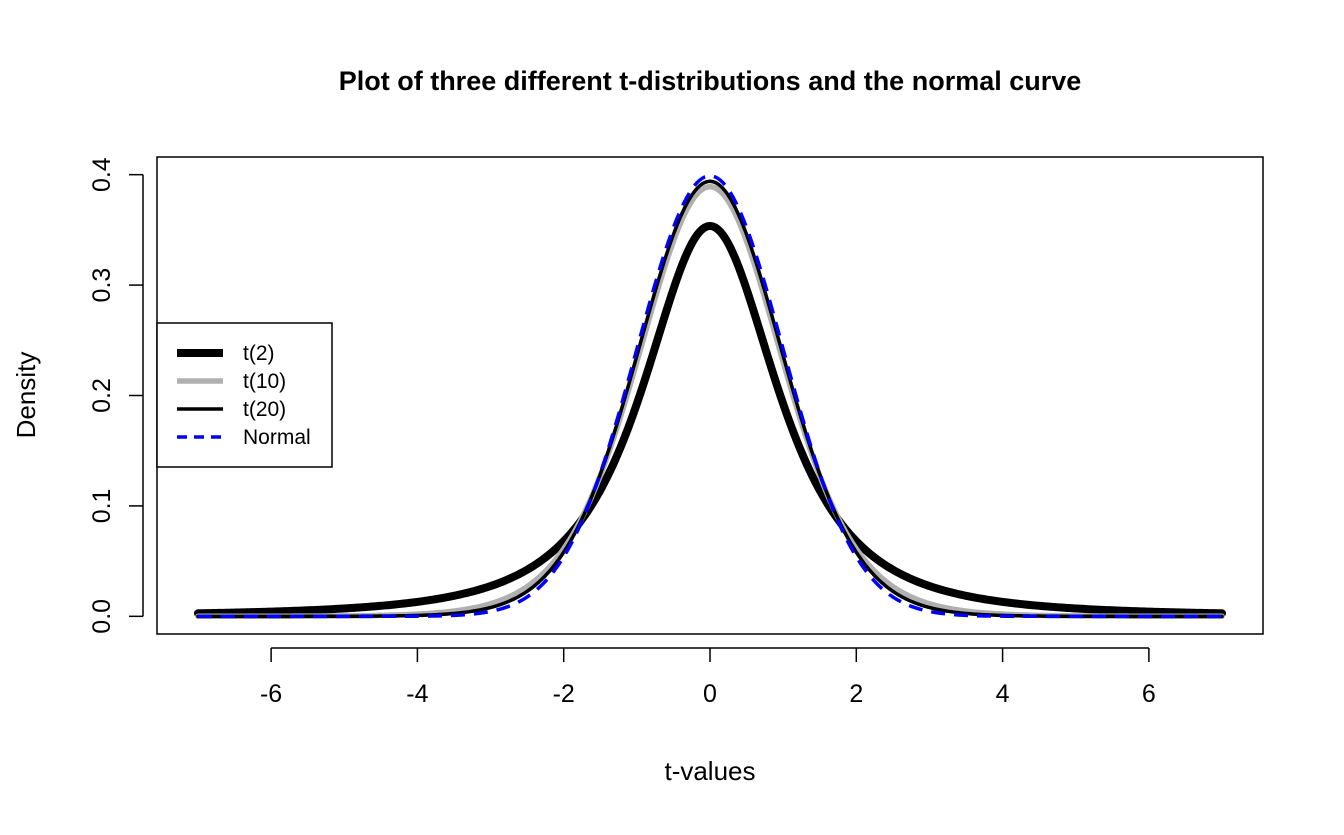 The height and width of the screenshot is (835, 1344). I want to click on y-axis: 0.0 0.1 0.2 0.3 0.4, so click(116, 395).